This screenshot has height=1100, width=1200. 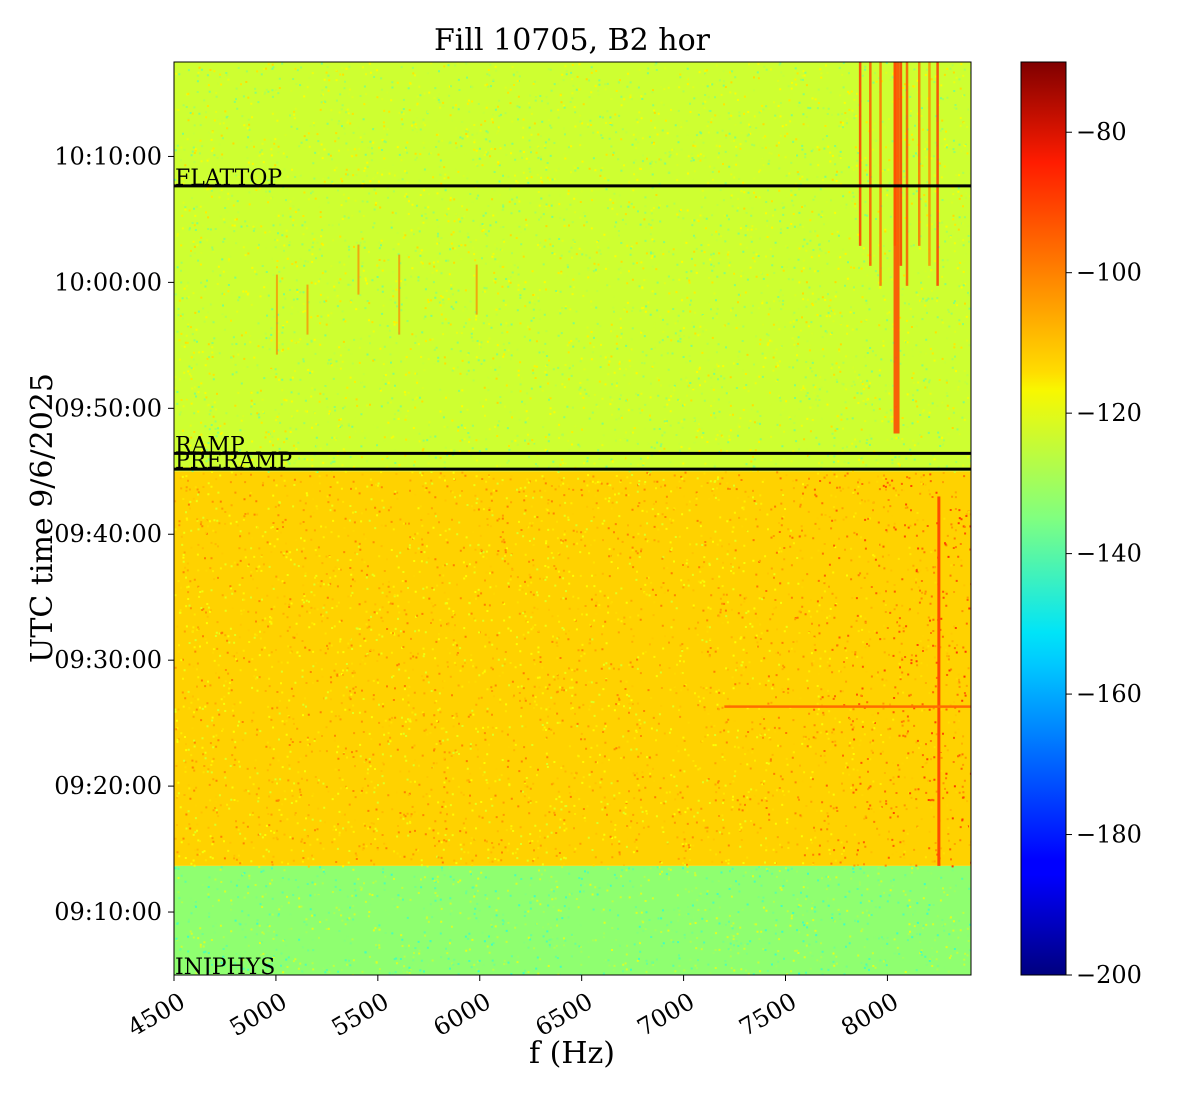 What do you see at coordinates (42, 518) in the screenshot?
I see `y-axis-label: UTC time 9/6/2025` at bounding box center [42, 518].